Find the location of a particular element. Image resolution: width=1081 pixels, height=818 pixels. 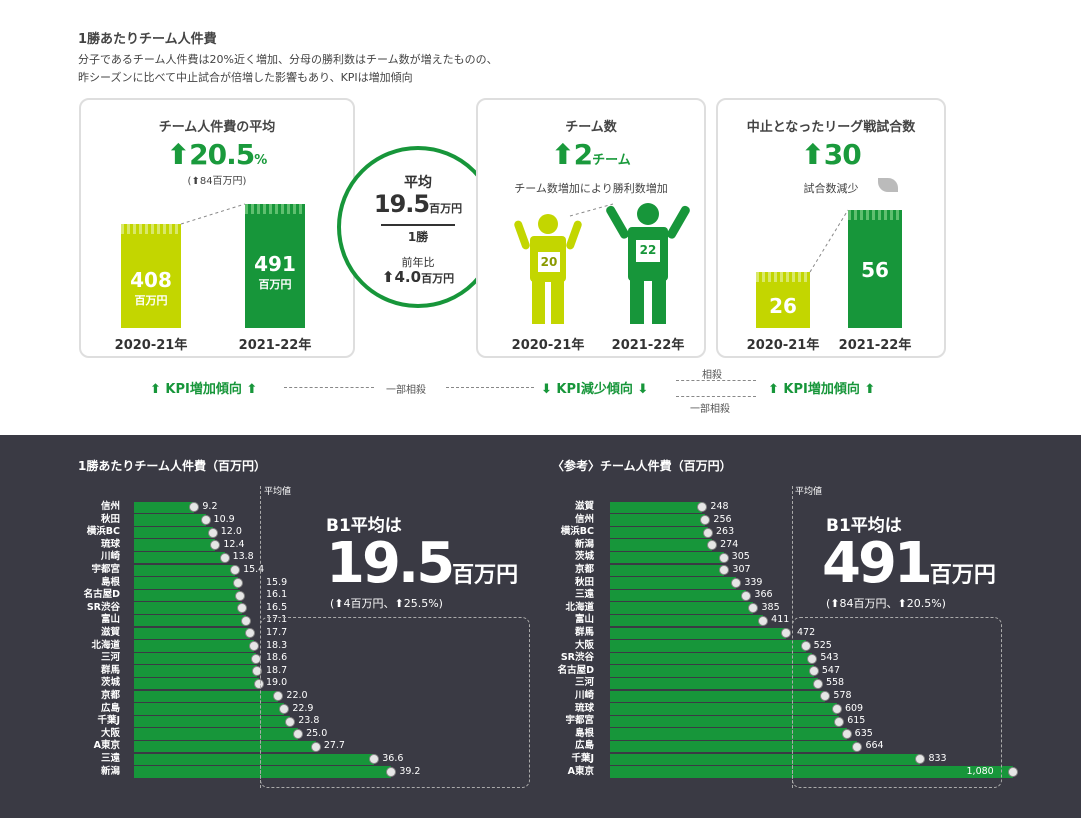

team-label: 滋賀 is located at coordinates (110, 632).